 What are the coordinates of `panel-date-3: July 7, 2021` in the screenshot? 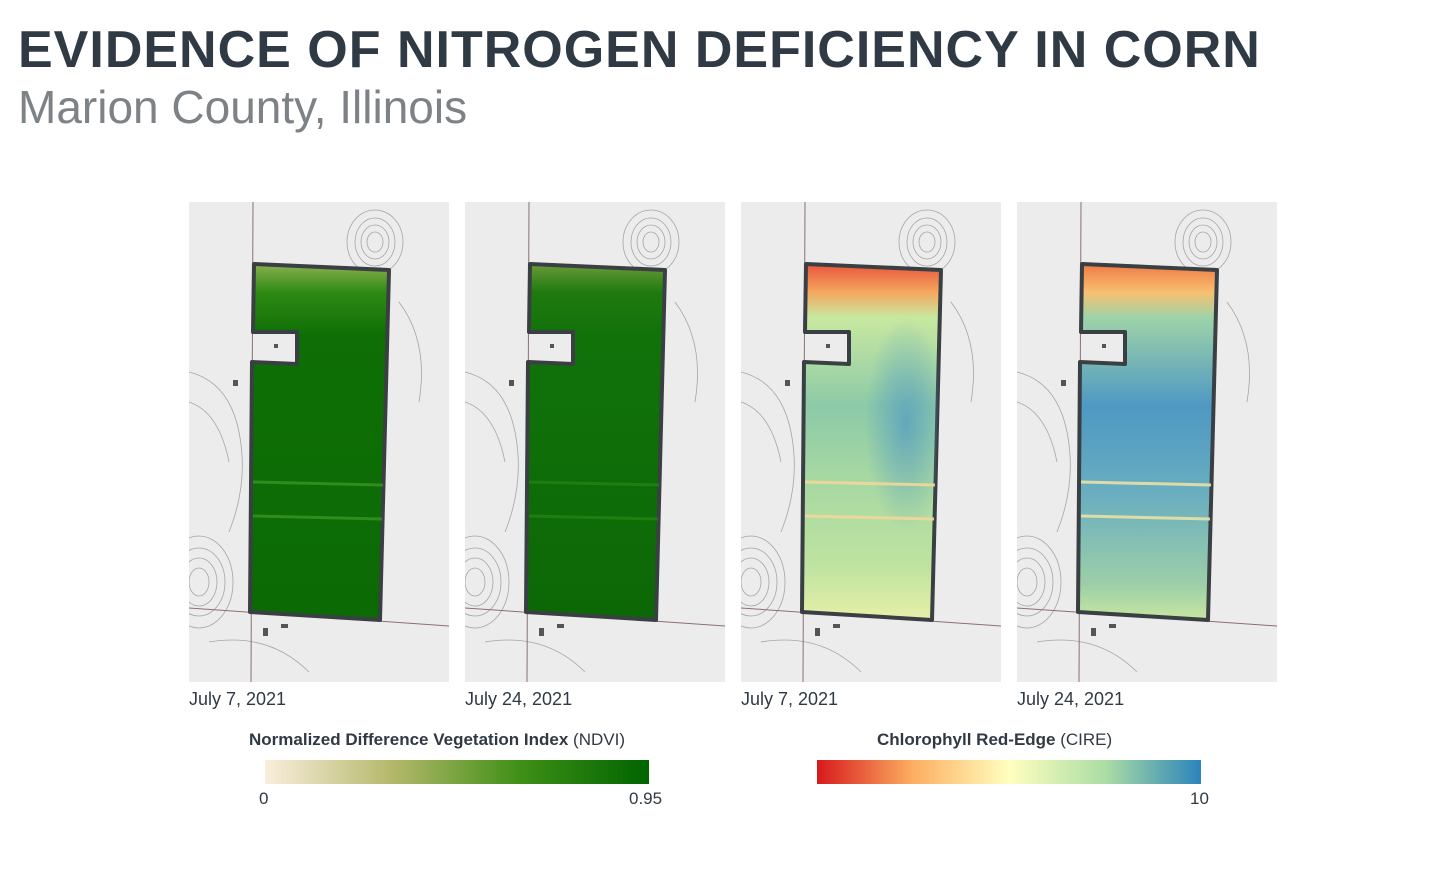 It's located at (790, 699).